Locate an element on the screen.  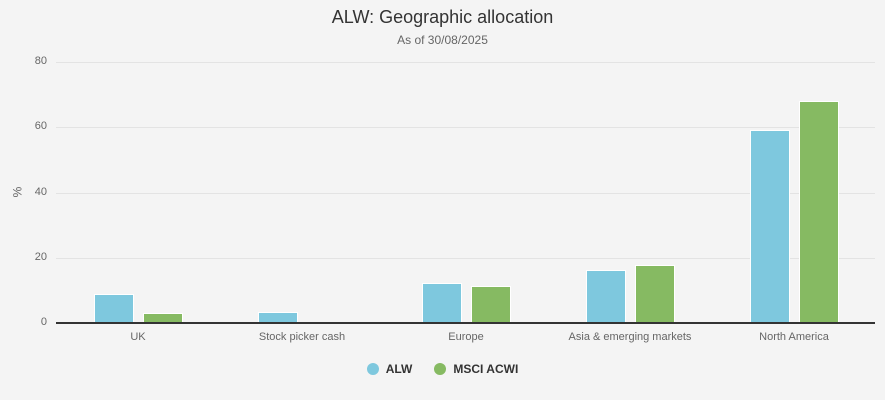
x-tick-label: UK is located at coordinates (138, 337).